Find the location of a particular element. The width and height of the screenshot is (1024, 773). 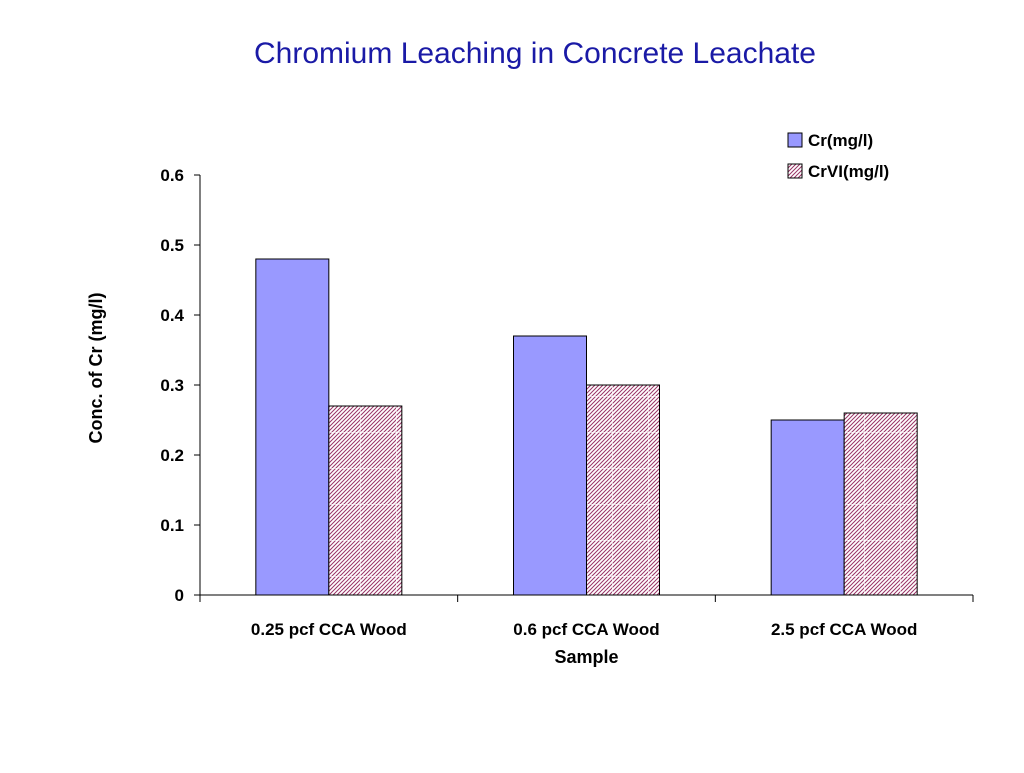

x-tick-label: 0.25 pcf CCA Wood is located at coordinates (329, 629).